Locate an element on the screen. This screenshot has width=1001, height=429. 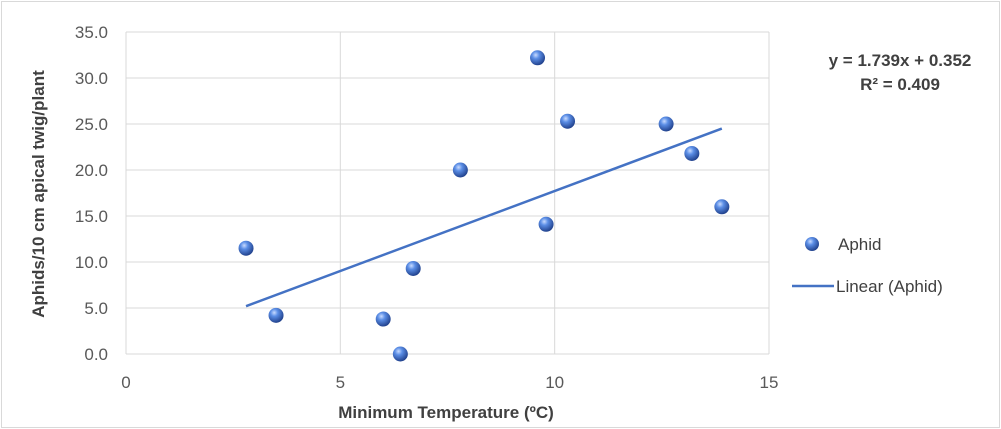
y-tick-label: 5.0 is located at coordinates (96, 308).